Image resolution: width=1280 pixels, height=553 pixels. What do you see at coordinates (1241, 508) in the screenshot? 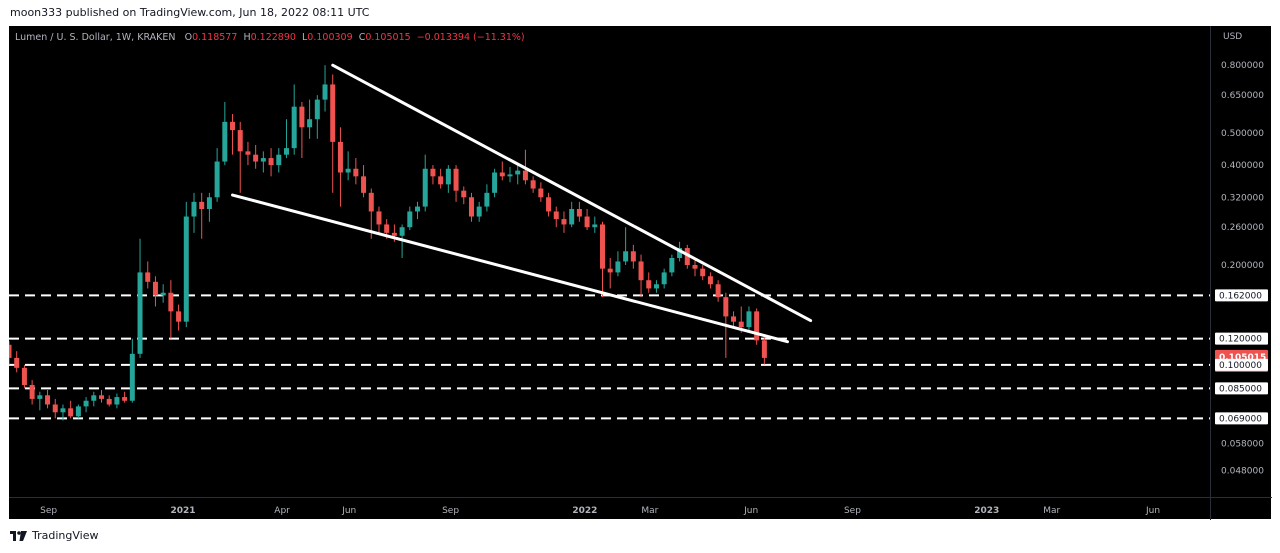
I see `axis-corner` at bounding box center [1241, 508].